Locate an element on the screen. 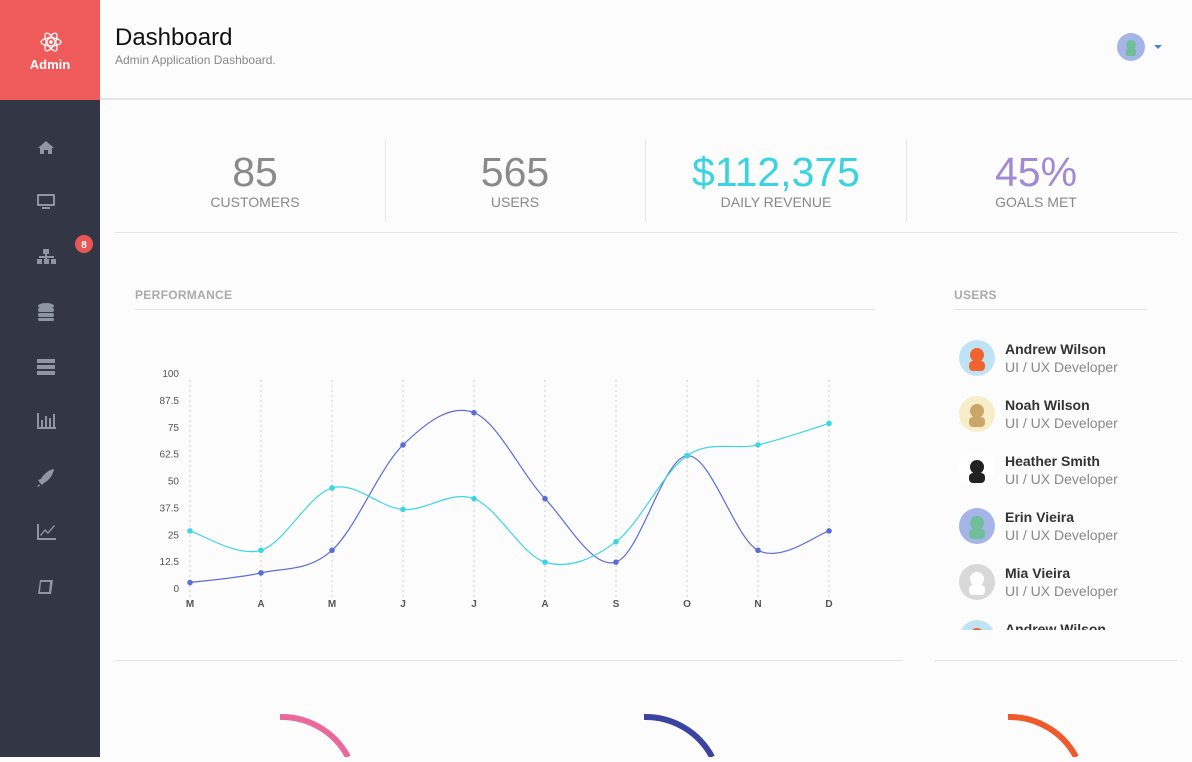 This screenshot has height=762, width=1192. server-icon is located at coordinates (46, 367).